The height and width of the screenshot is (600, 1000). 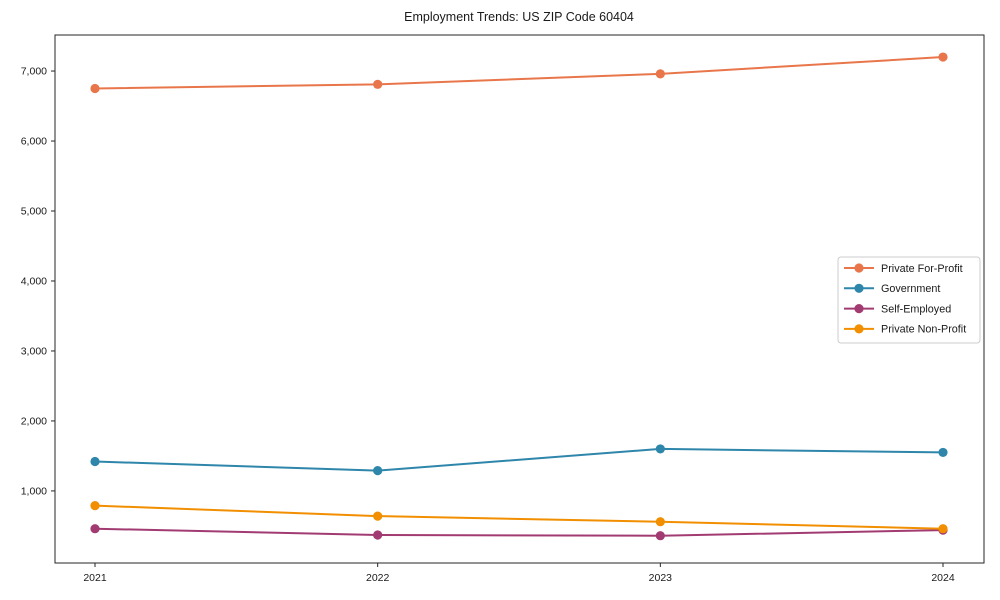 What do you see at coordinates (95, 578) in the screenshot?
I see `x-tick-label: 2021` at bounding box center [95, 578].